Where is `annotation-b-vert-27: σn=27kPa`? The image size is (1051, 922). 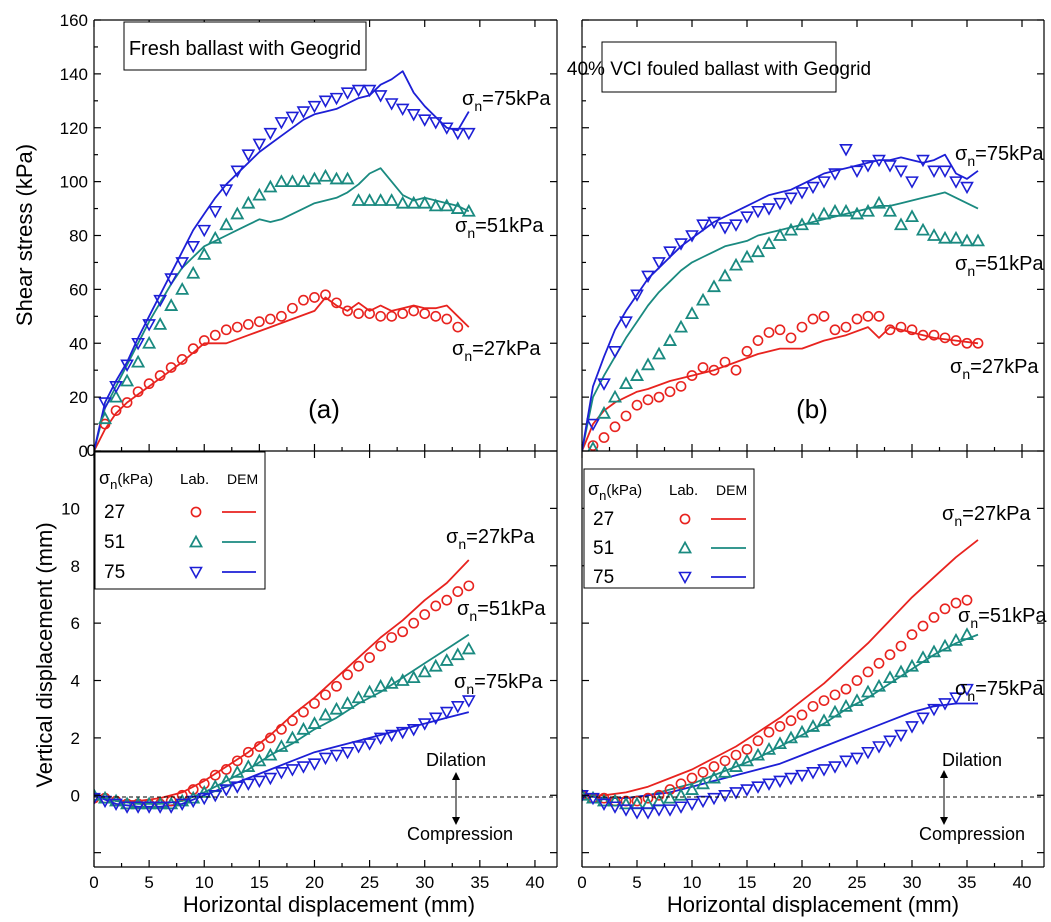 annotation-b-vert-27: σn=27kPa is located at coordinates (986, 516).